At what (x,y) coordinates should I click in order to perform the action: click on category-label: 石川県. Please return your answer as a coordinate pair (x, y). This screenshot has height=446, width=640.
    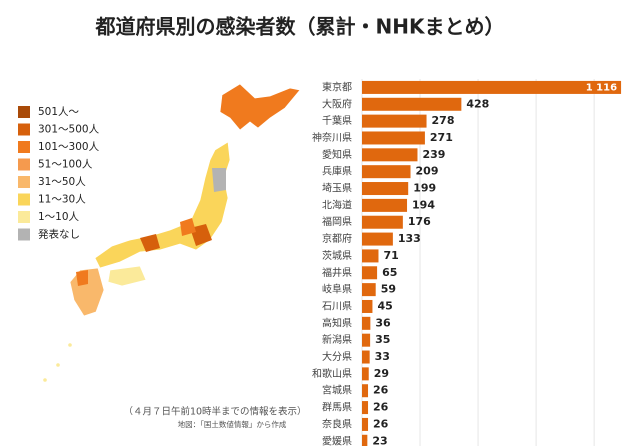
    Looking at the image, I should click on (337, 306).